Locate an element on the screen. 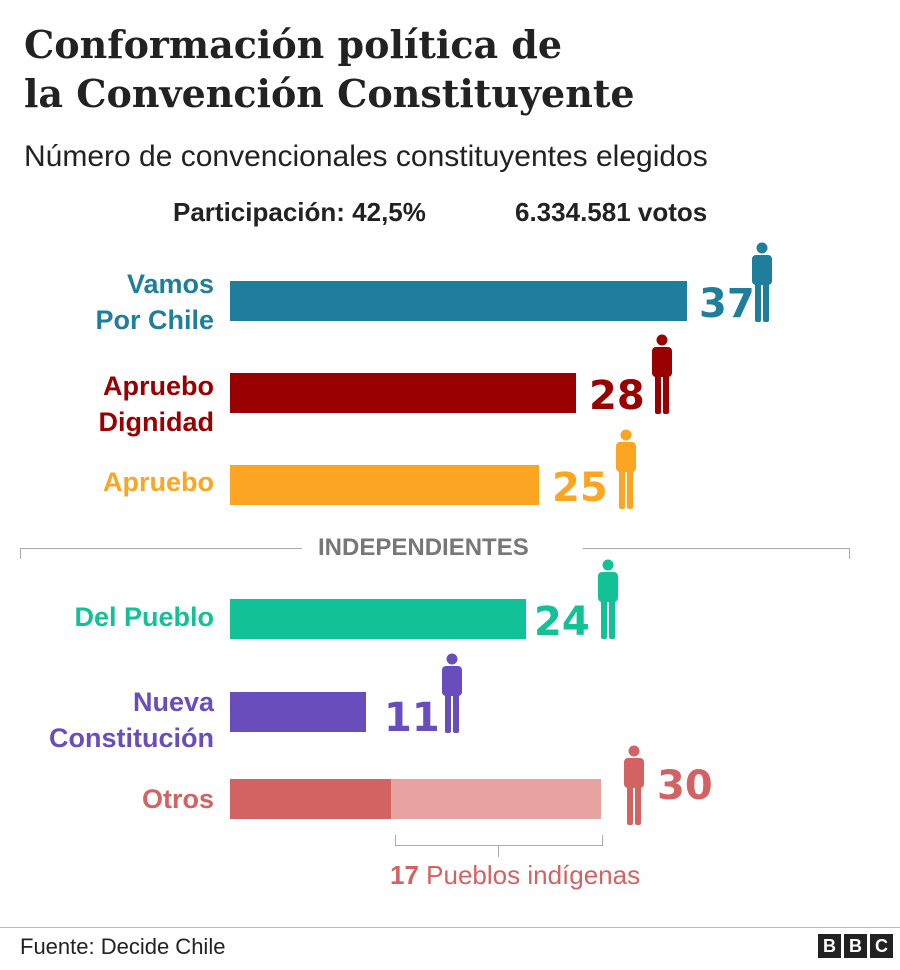  separator-line-right is located at coordinates (716, 548).